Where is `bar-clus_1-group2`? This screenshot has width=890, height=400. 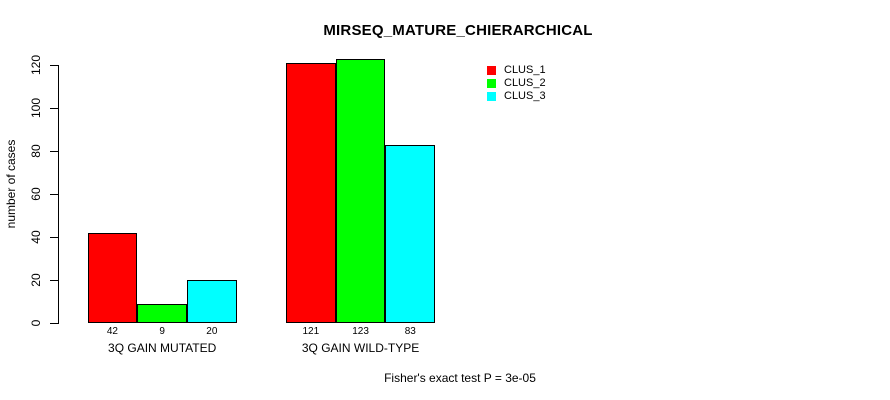 bar-clus_1-group2 is located at coordinates (311, 193).